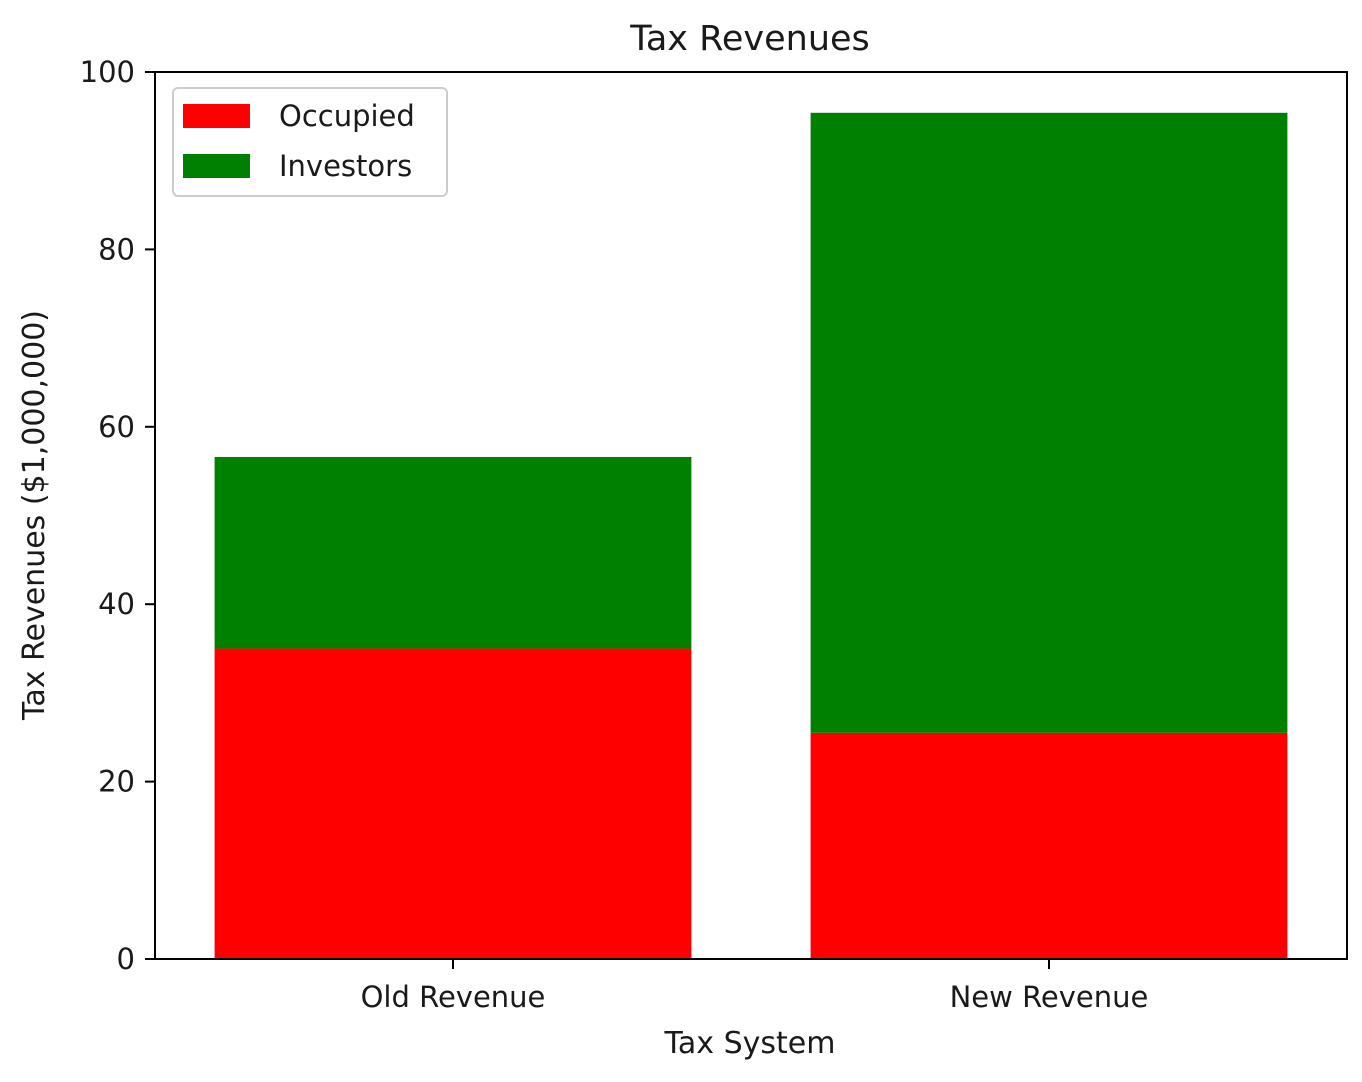  What do you see at coordinates (117, 515) in the screenshot?
I see `y-axis: 0 20 40 60 80 100` at bounding box center [117, 515].